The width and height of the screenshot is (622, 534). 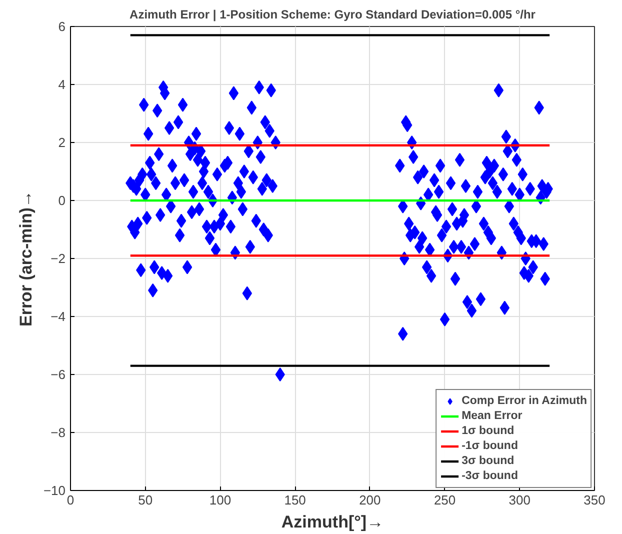 I want to click on legend-label: Mean Error, so click(x=492, y=416).